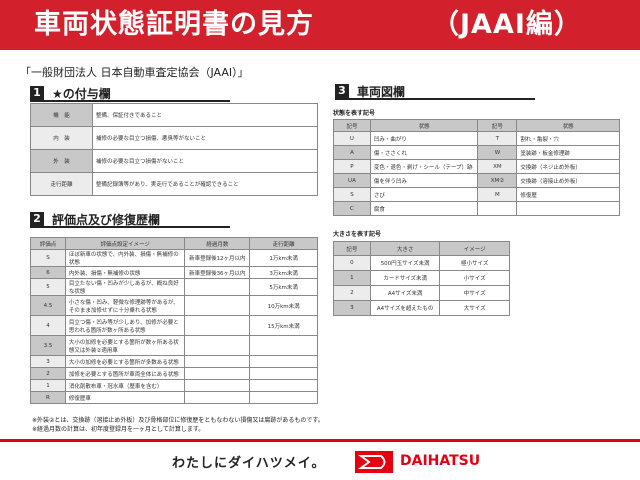  Describe the element at coordinates (381, 91) in the screenshot. I see `section-title: 車両図欄` at that location.